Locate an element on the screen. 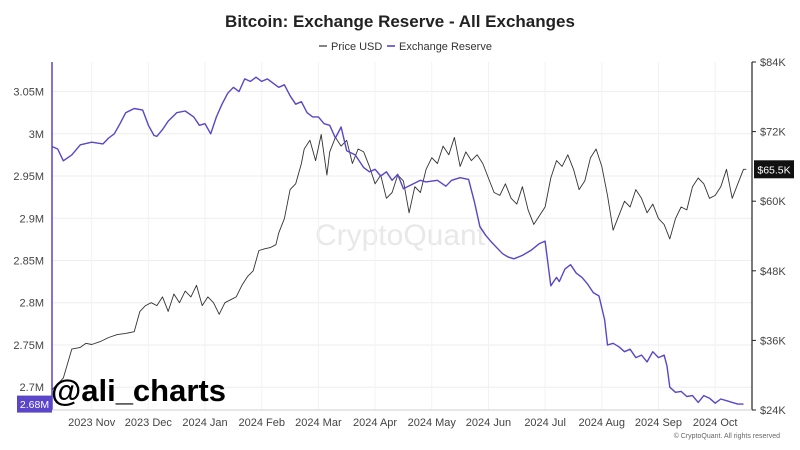 The height and width of the screenshot is (450, 800). x-tick-label: 2024 Mar is located at coordinates (318, 423).